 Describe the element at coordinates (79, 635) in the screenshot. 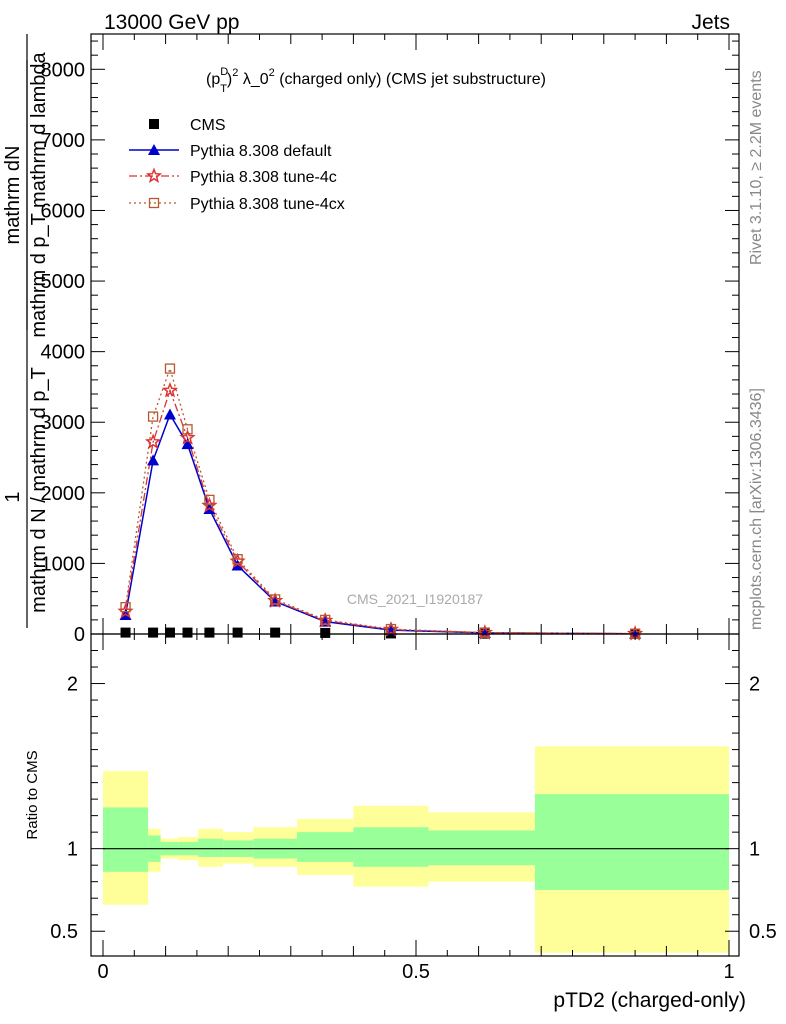

I see `y-tick-label: 0` at that location.